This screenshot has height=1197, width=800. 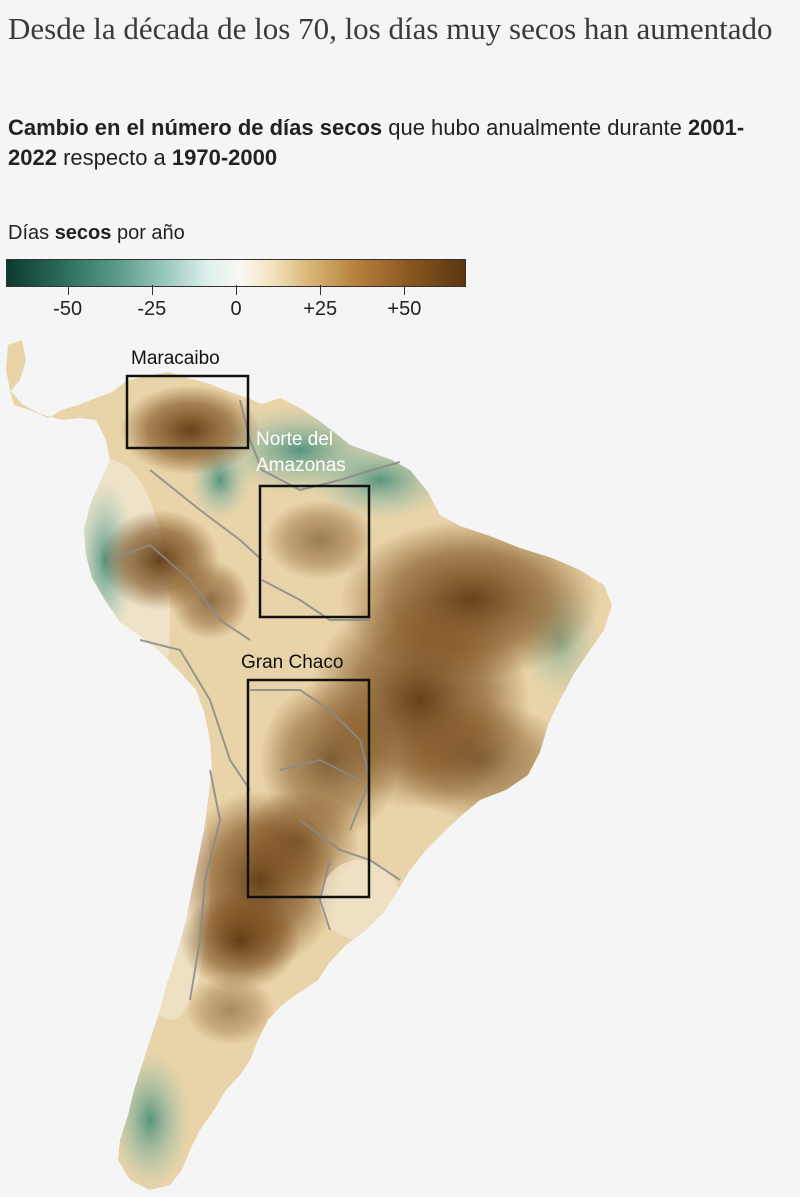 I want to click on legend-tick-label: -25, so click(x=152, y=309).